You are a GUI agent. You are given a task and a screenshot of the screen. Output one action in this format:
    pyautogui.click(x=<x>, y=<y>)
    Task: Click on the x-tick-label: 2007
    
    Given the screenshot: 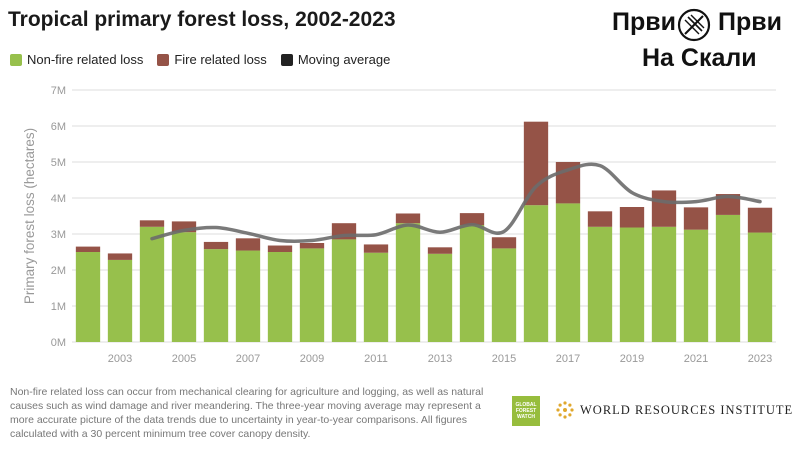 What is the action you would take?
    pyautogui.click(x=248, y=359)
    